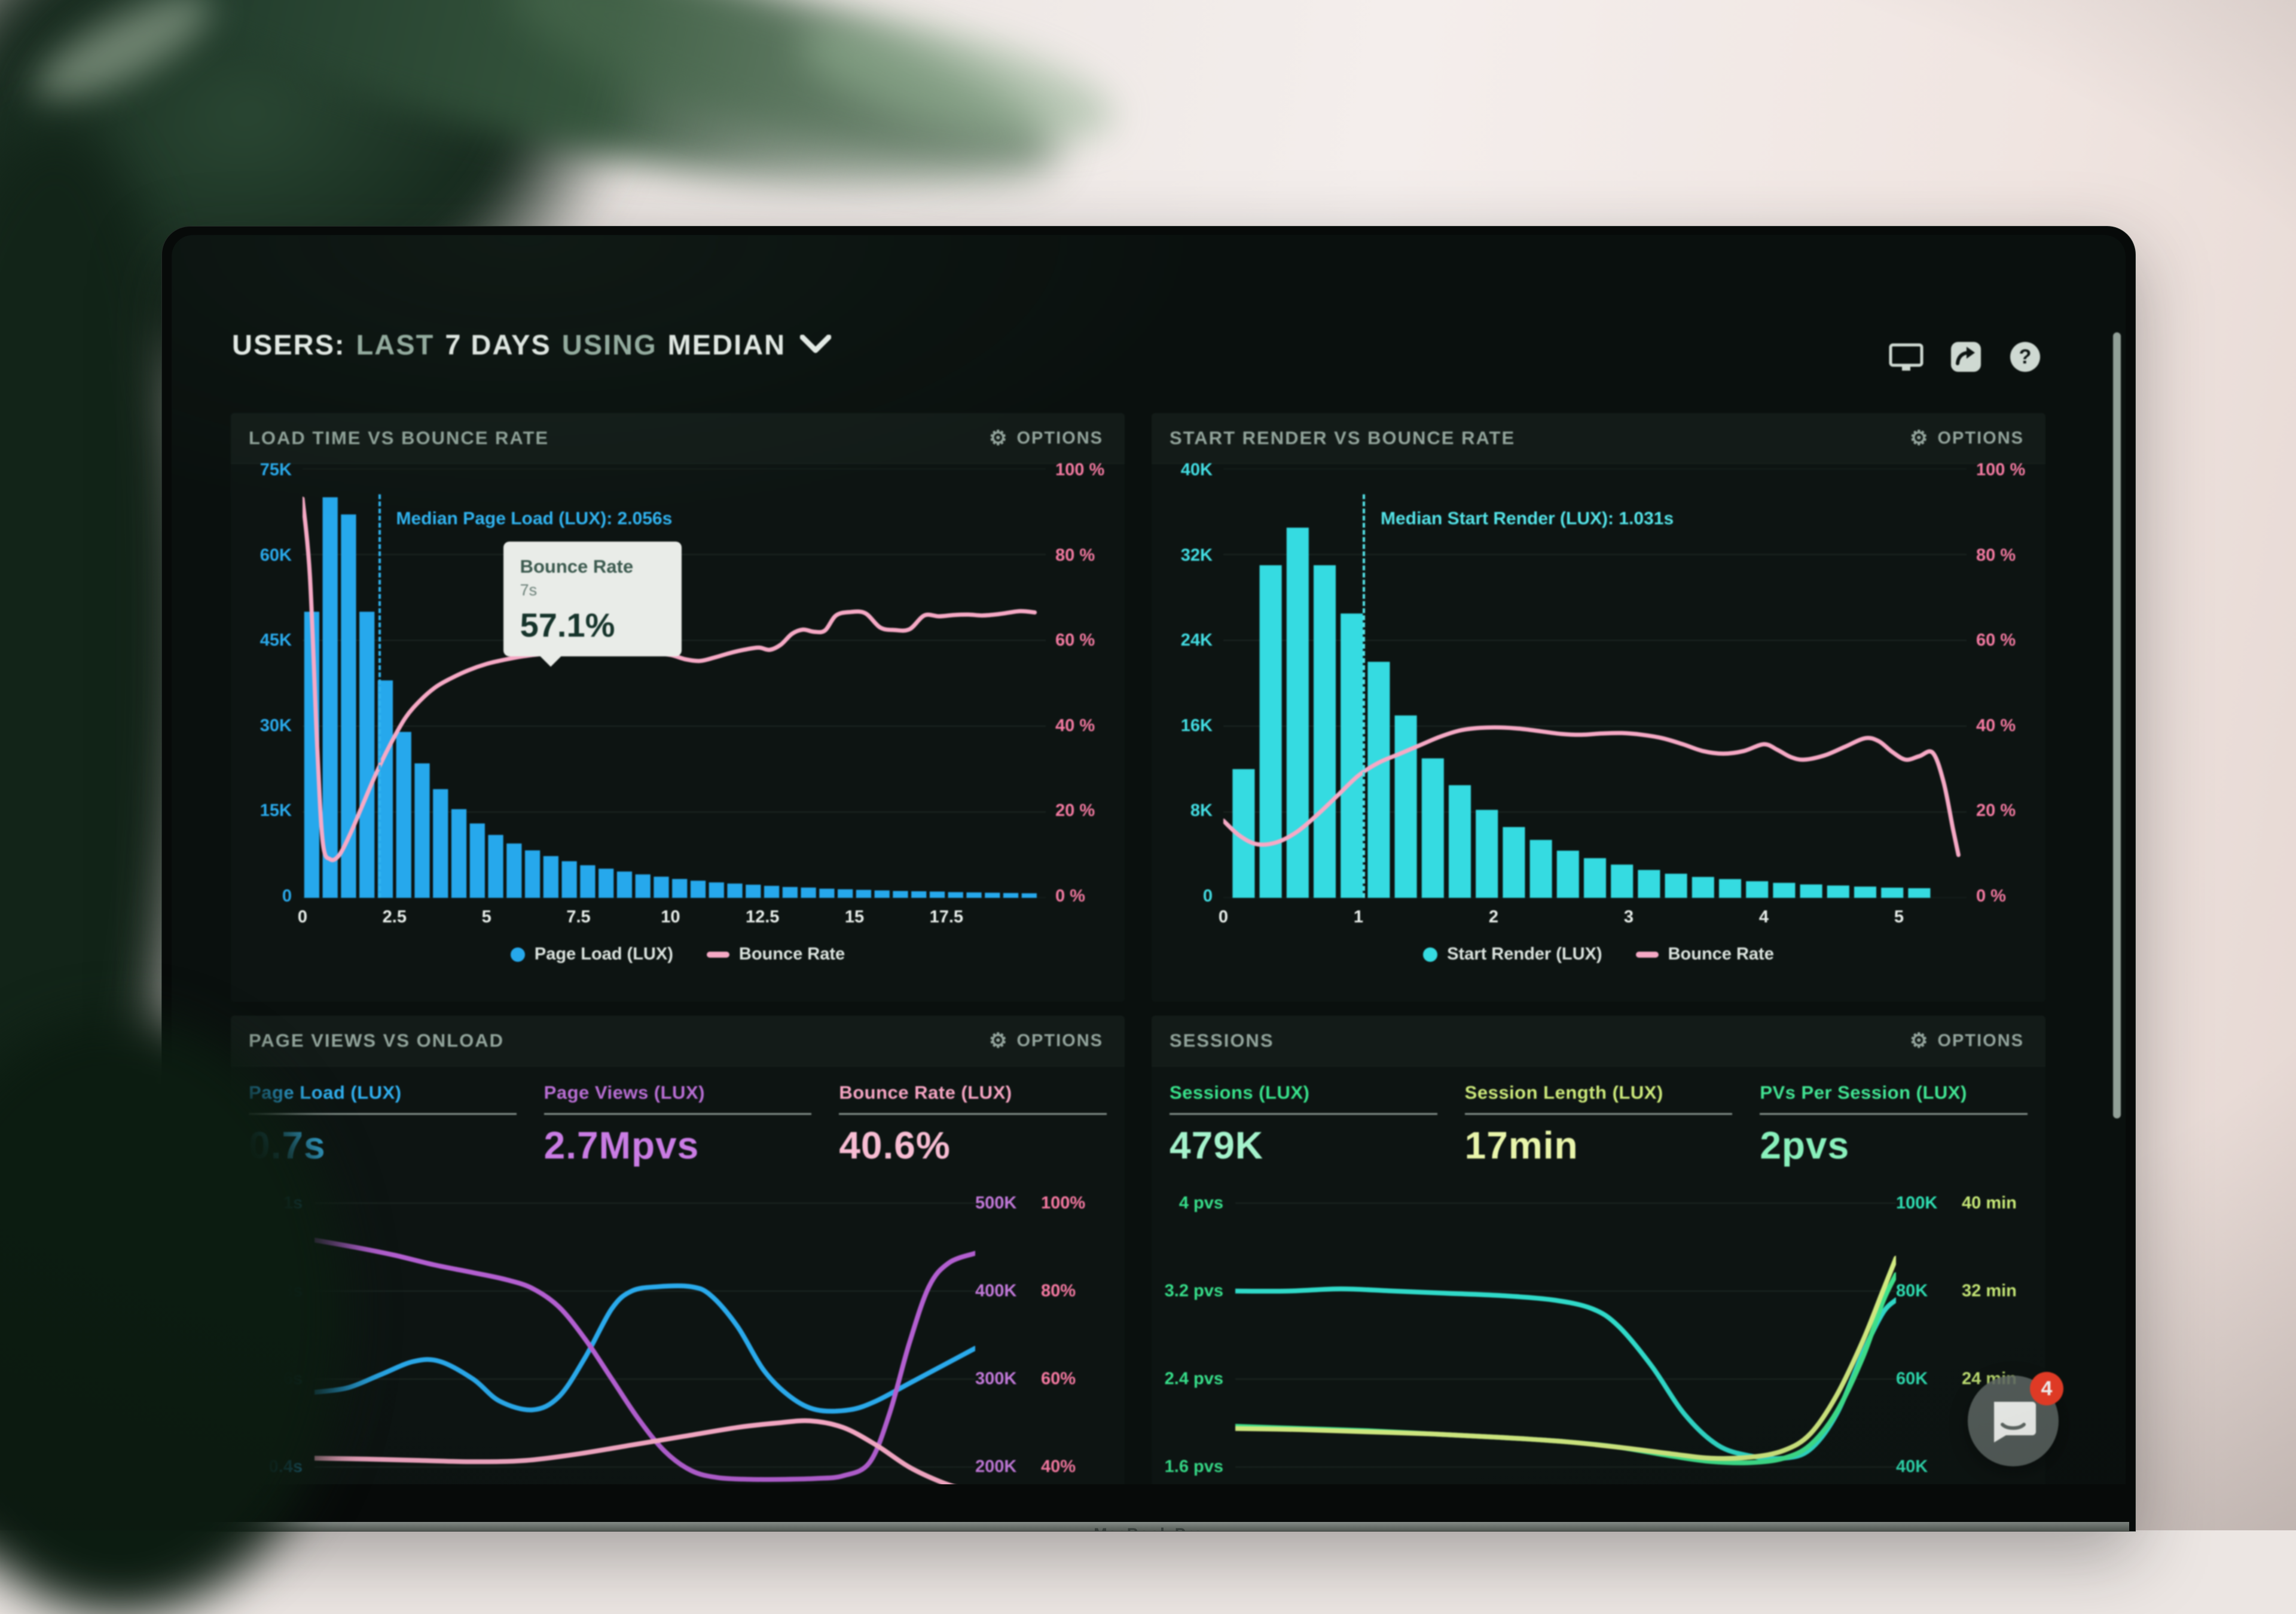  I want to click on x-axis-tick: 3, so click(1629, 917).